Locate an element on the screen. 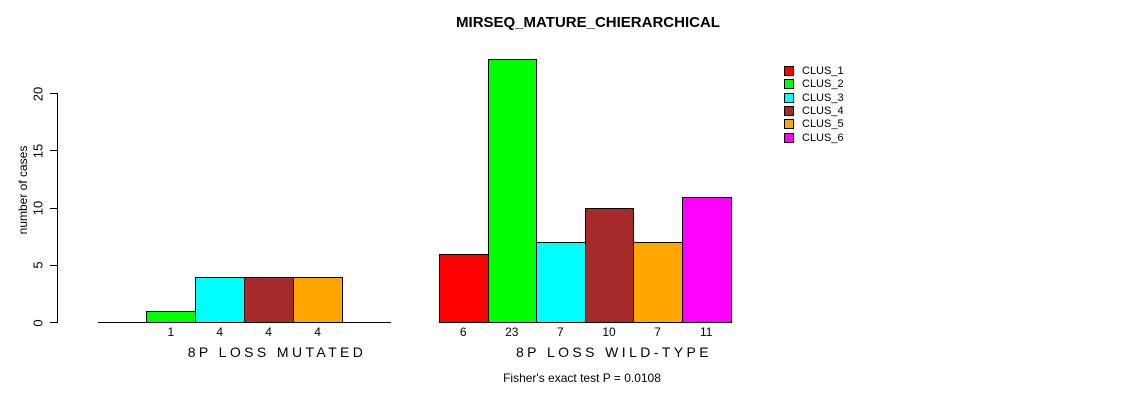  bar-value-label: 23 is located at coordinates (512, 332).